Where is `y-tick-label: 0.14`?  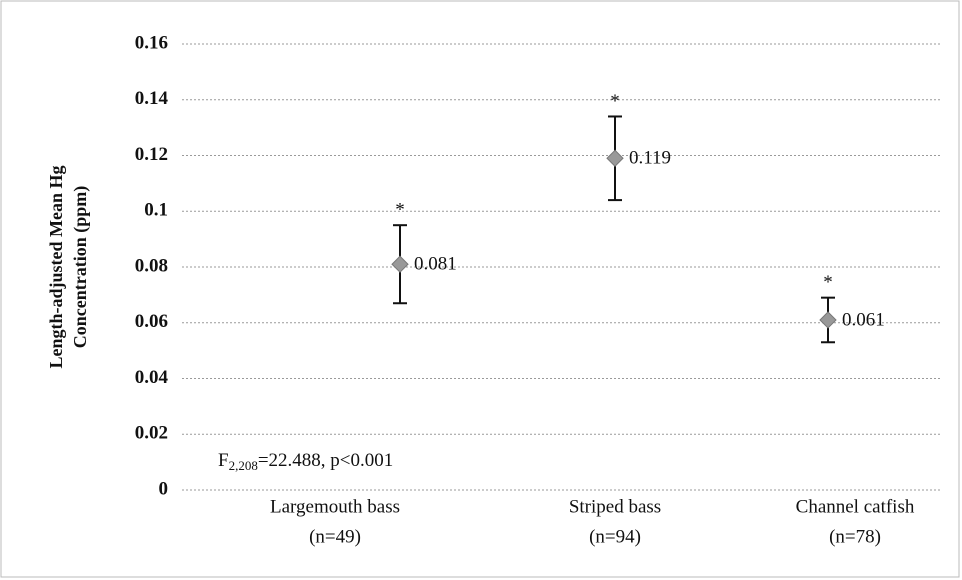
y-tick-label: 0.14 is located at coordinates (152, 98).